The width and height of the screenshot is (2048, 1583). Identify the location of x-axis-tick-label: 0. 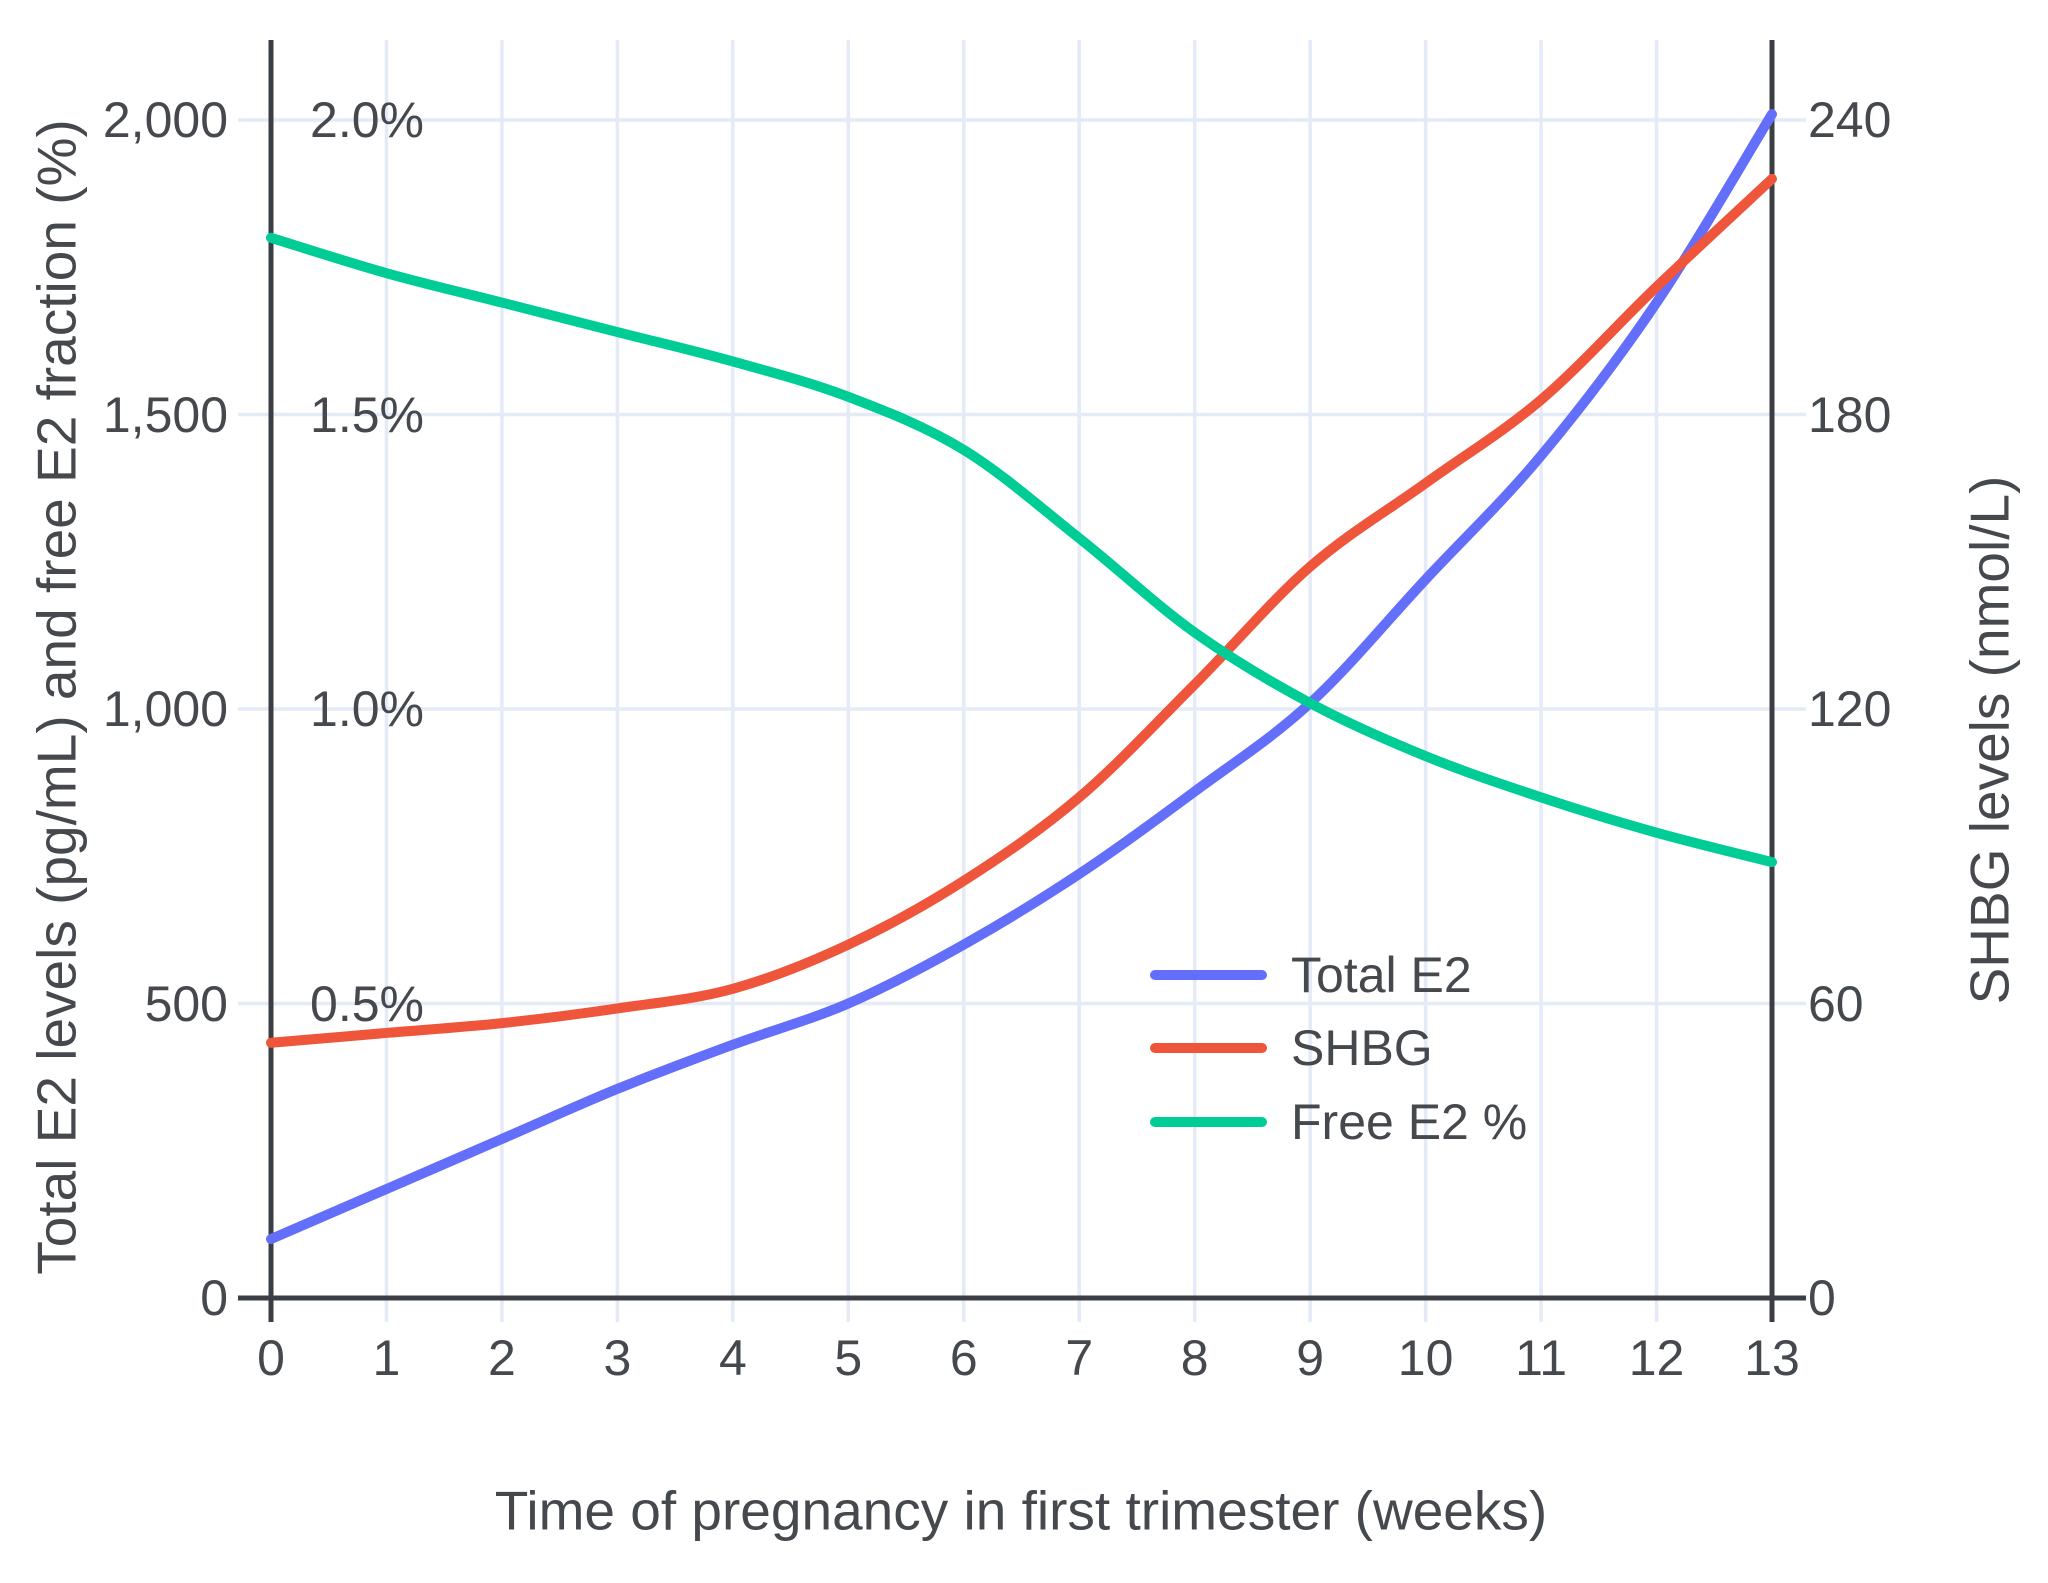
(271, 1358).